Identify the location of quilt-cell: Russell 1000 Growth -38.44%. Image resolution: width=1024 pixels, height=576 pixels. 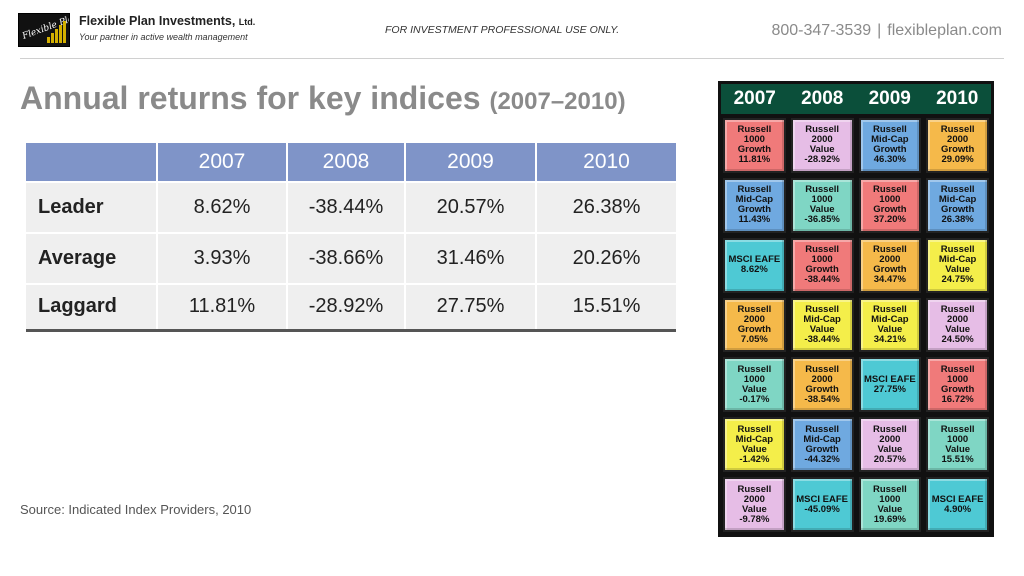
(822, 265).